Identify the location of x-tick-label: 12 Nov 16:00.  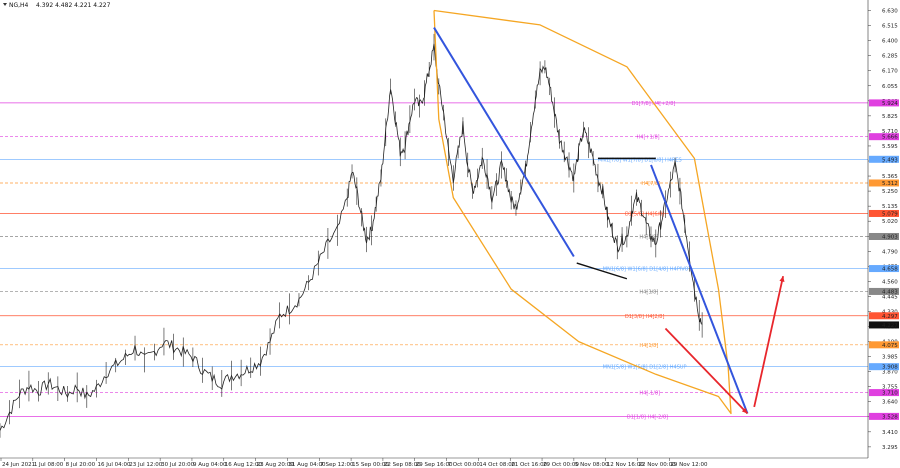
(626, 465).